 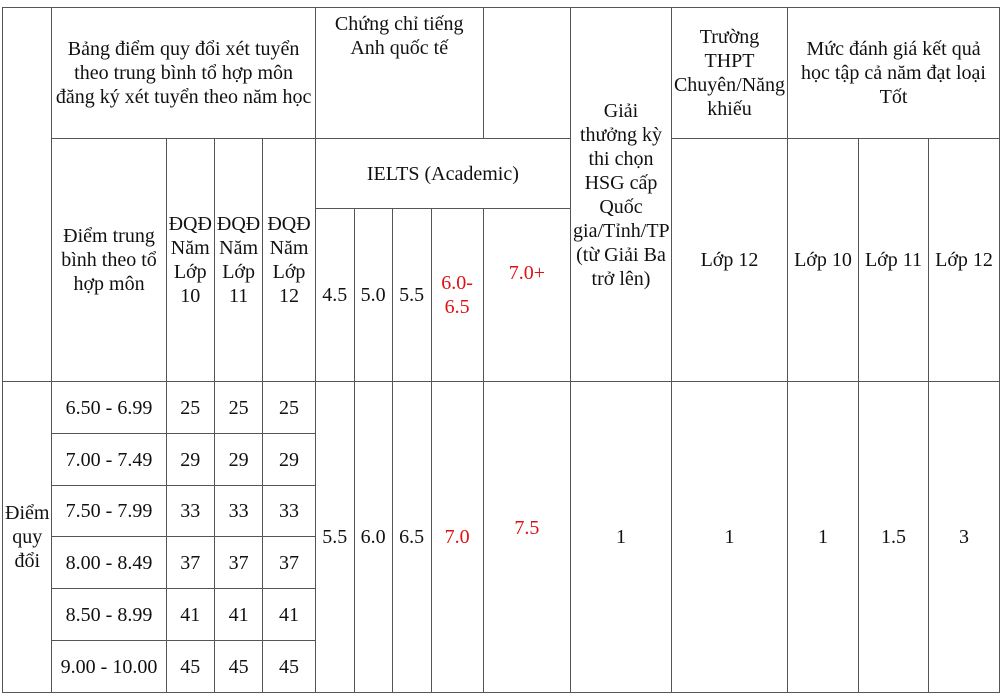 I want to click on points-12: 33, so click(x=289, y=511).